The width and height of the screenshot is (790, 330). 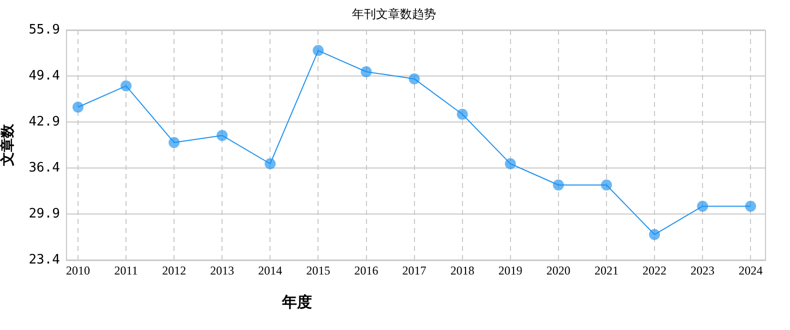 I want to click on y-tick-label: 36.4, so click(x=44, y=168).